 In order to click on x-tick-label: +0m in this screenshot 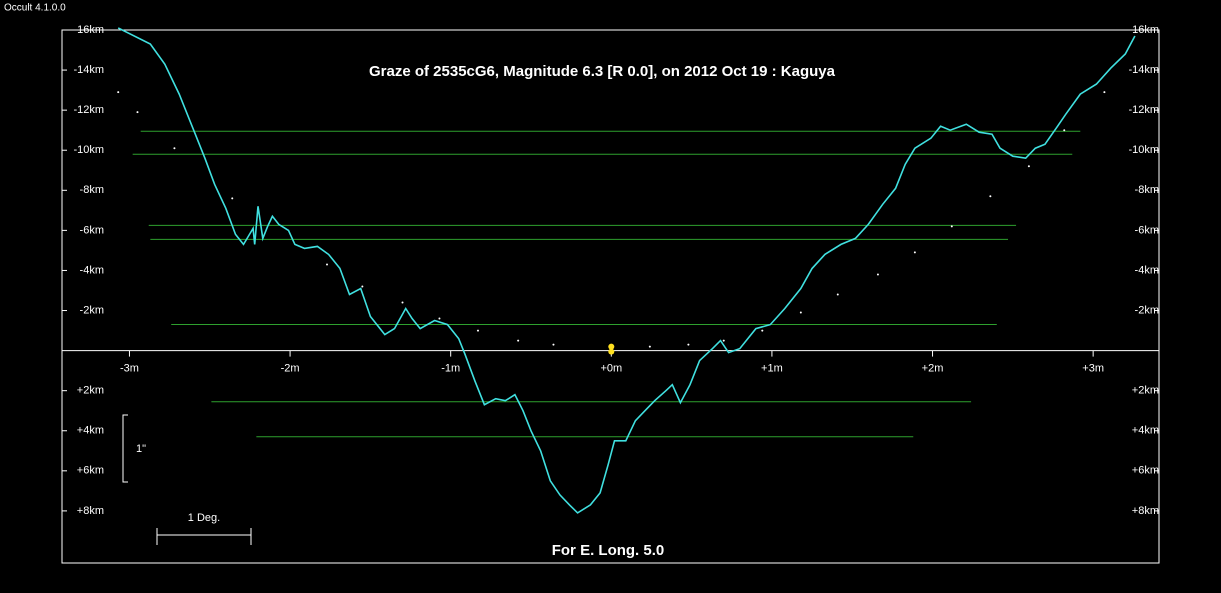, I will do `click(611, 369)`.